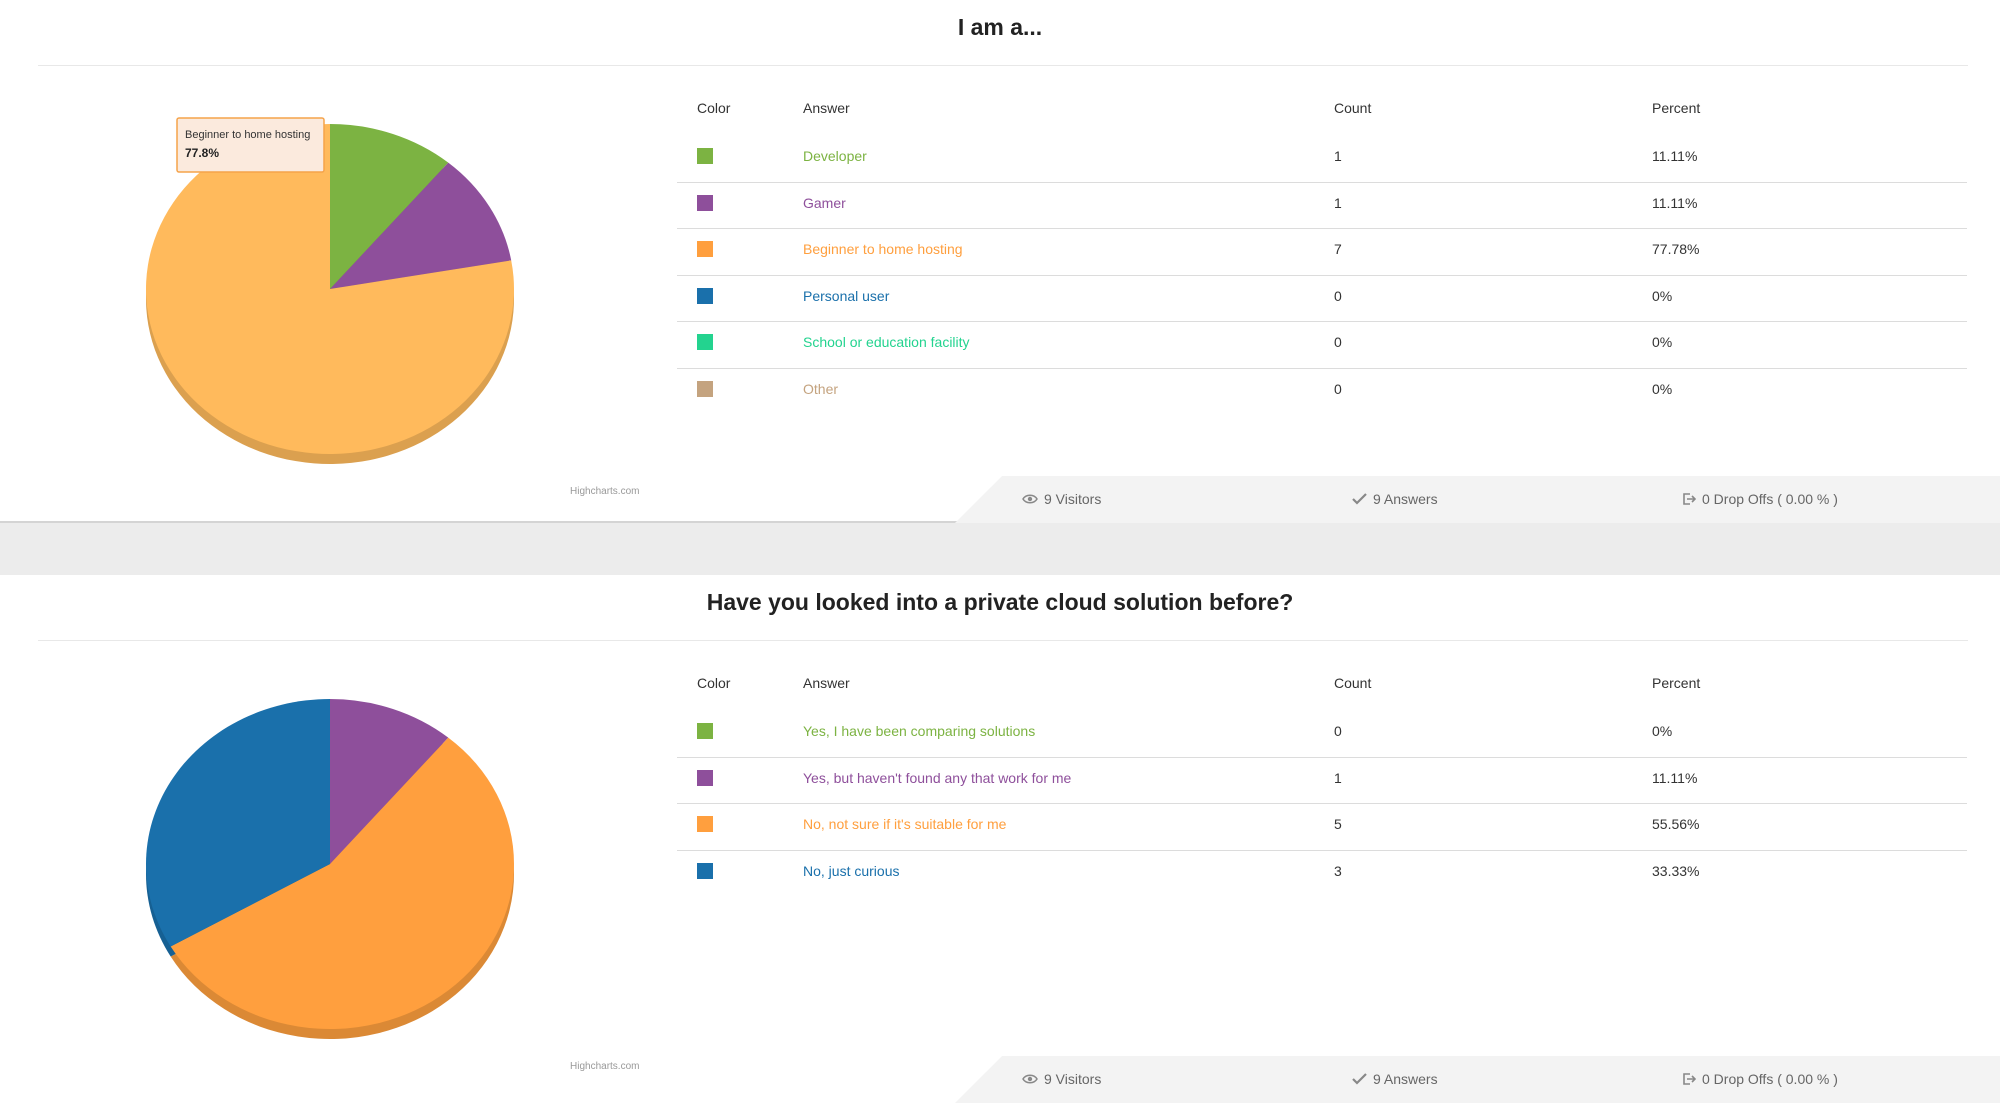 This screenshot has width=2000, height=1103. Describe the element at coordinates (835, 156) in the screenshot. I see `answer-label: Developer` at that location.